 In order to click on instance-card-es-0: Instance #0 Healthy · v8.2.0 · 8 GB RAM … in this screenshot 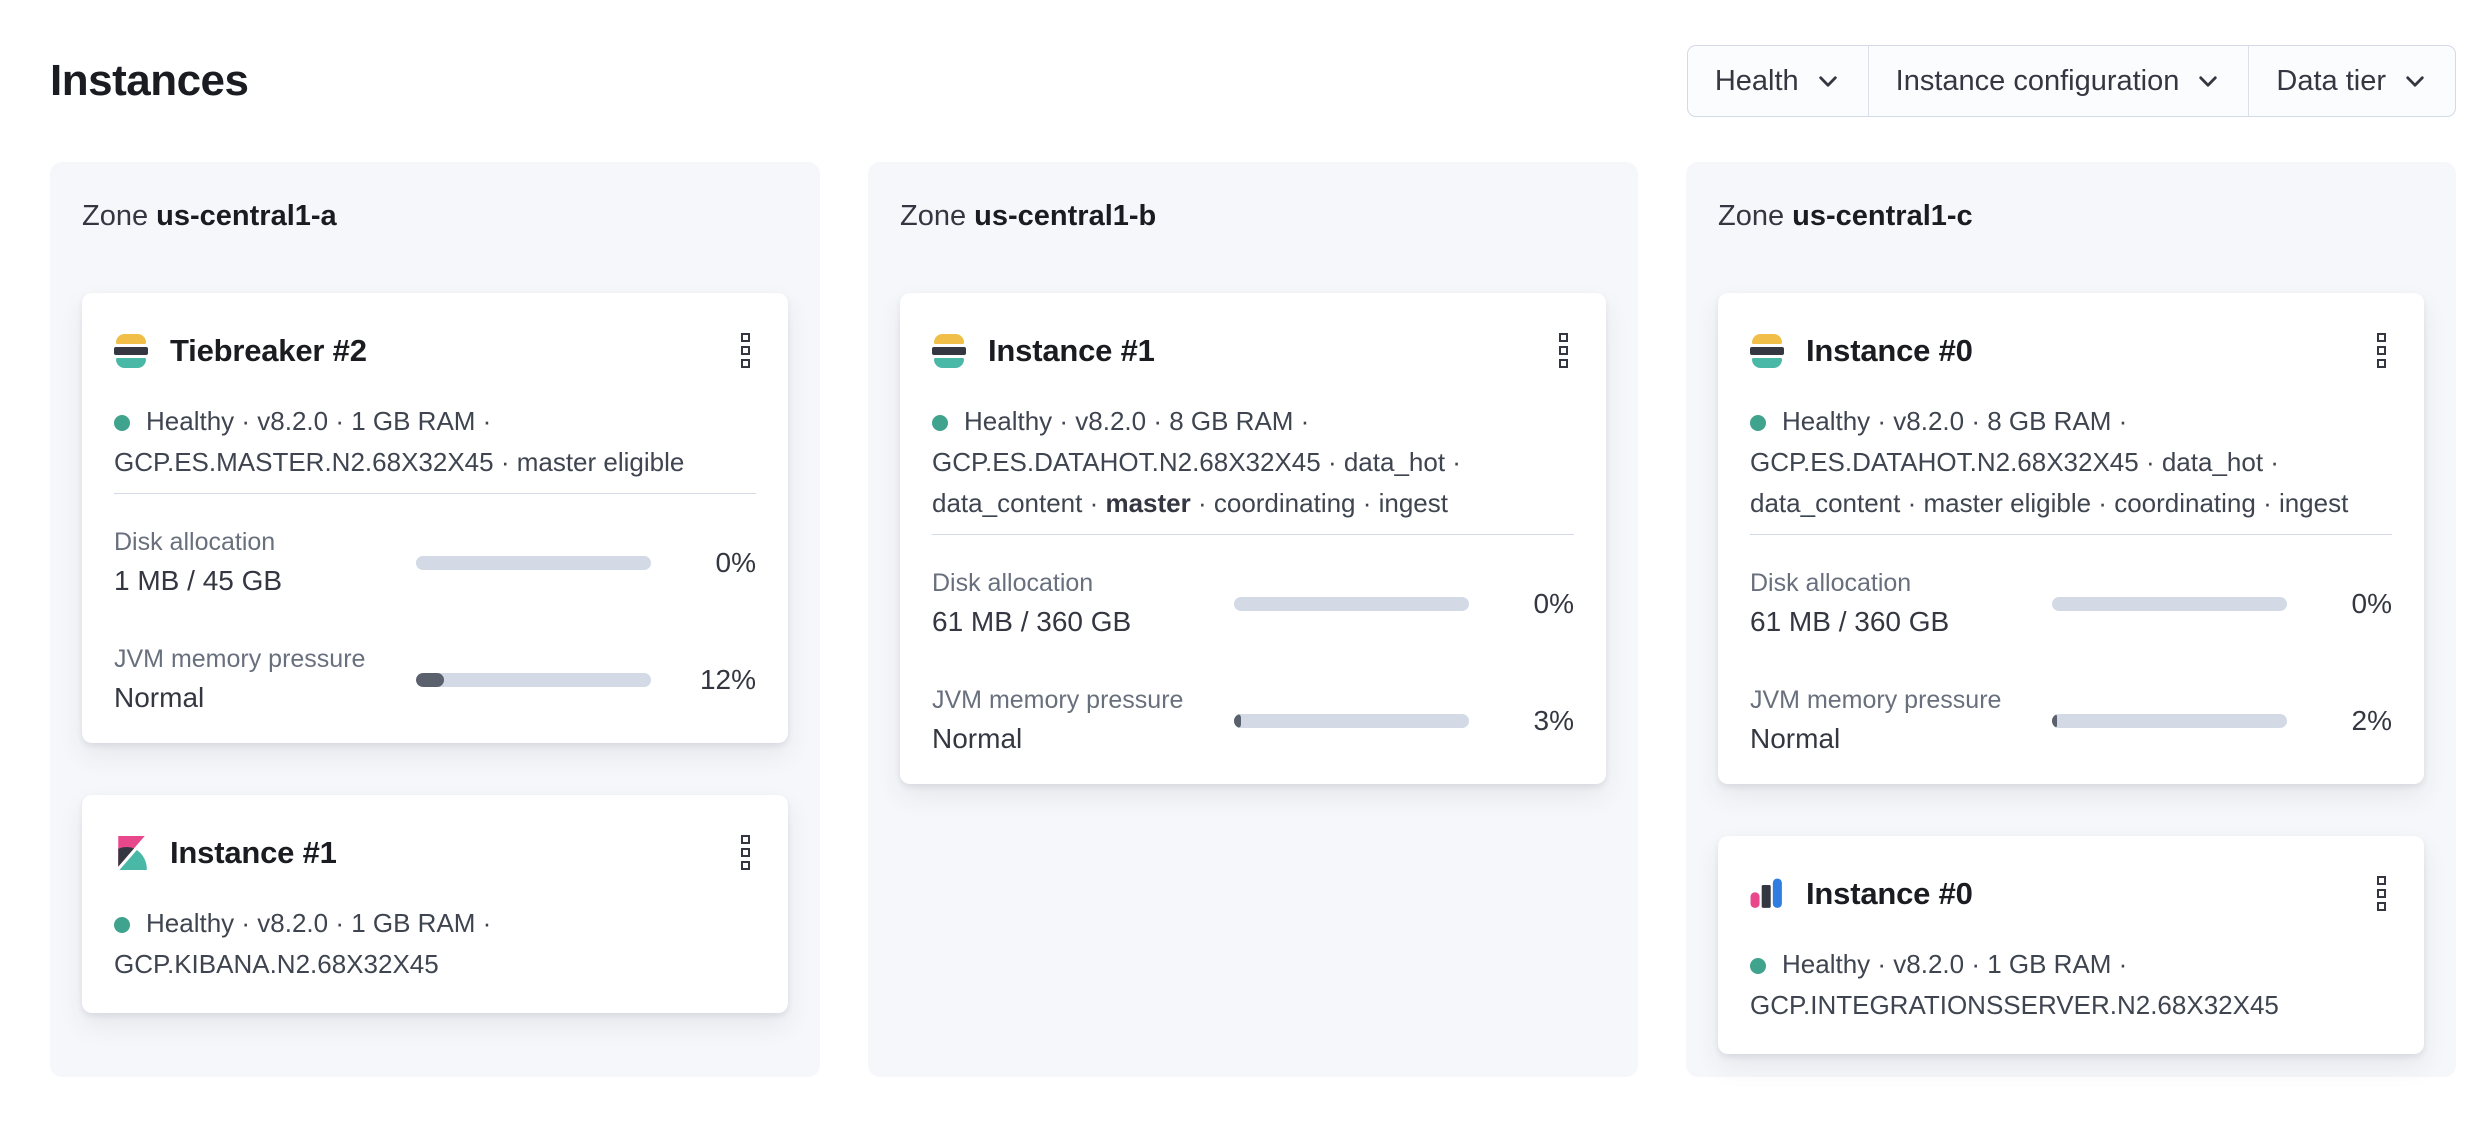, I will do `click(2071, 538)`.